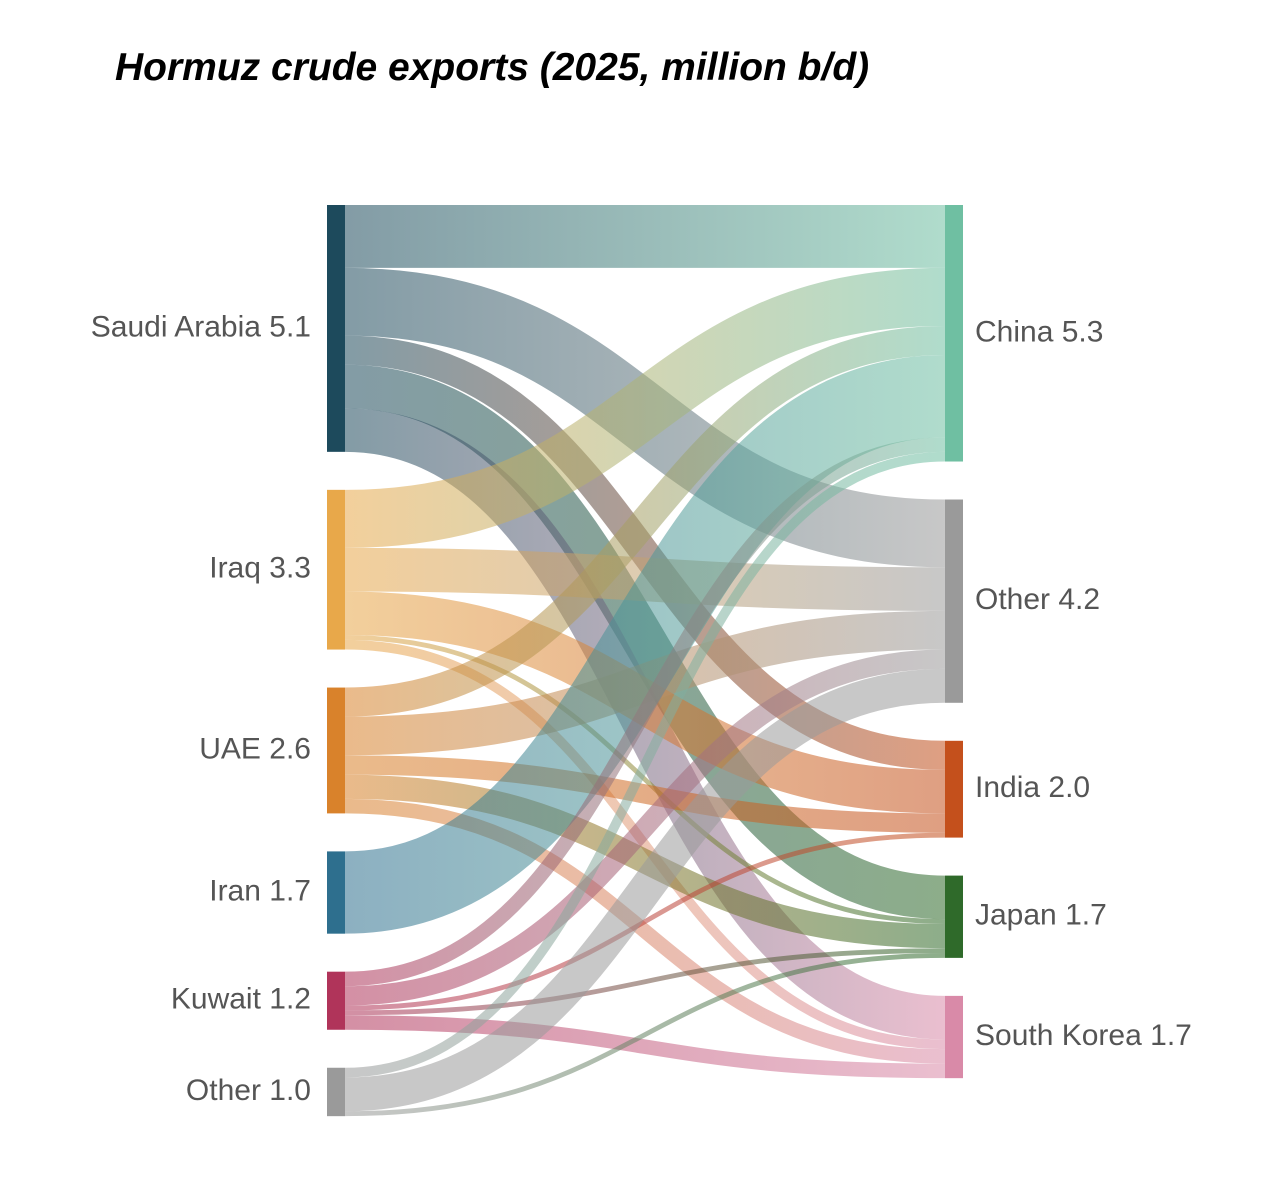 The height and width of the screenshot is (1192, 1268). I want to click on node-value: 5.1, so click(290, 326).